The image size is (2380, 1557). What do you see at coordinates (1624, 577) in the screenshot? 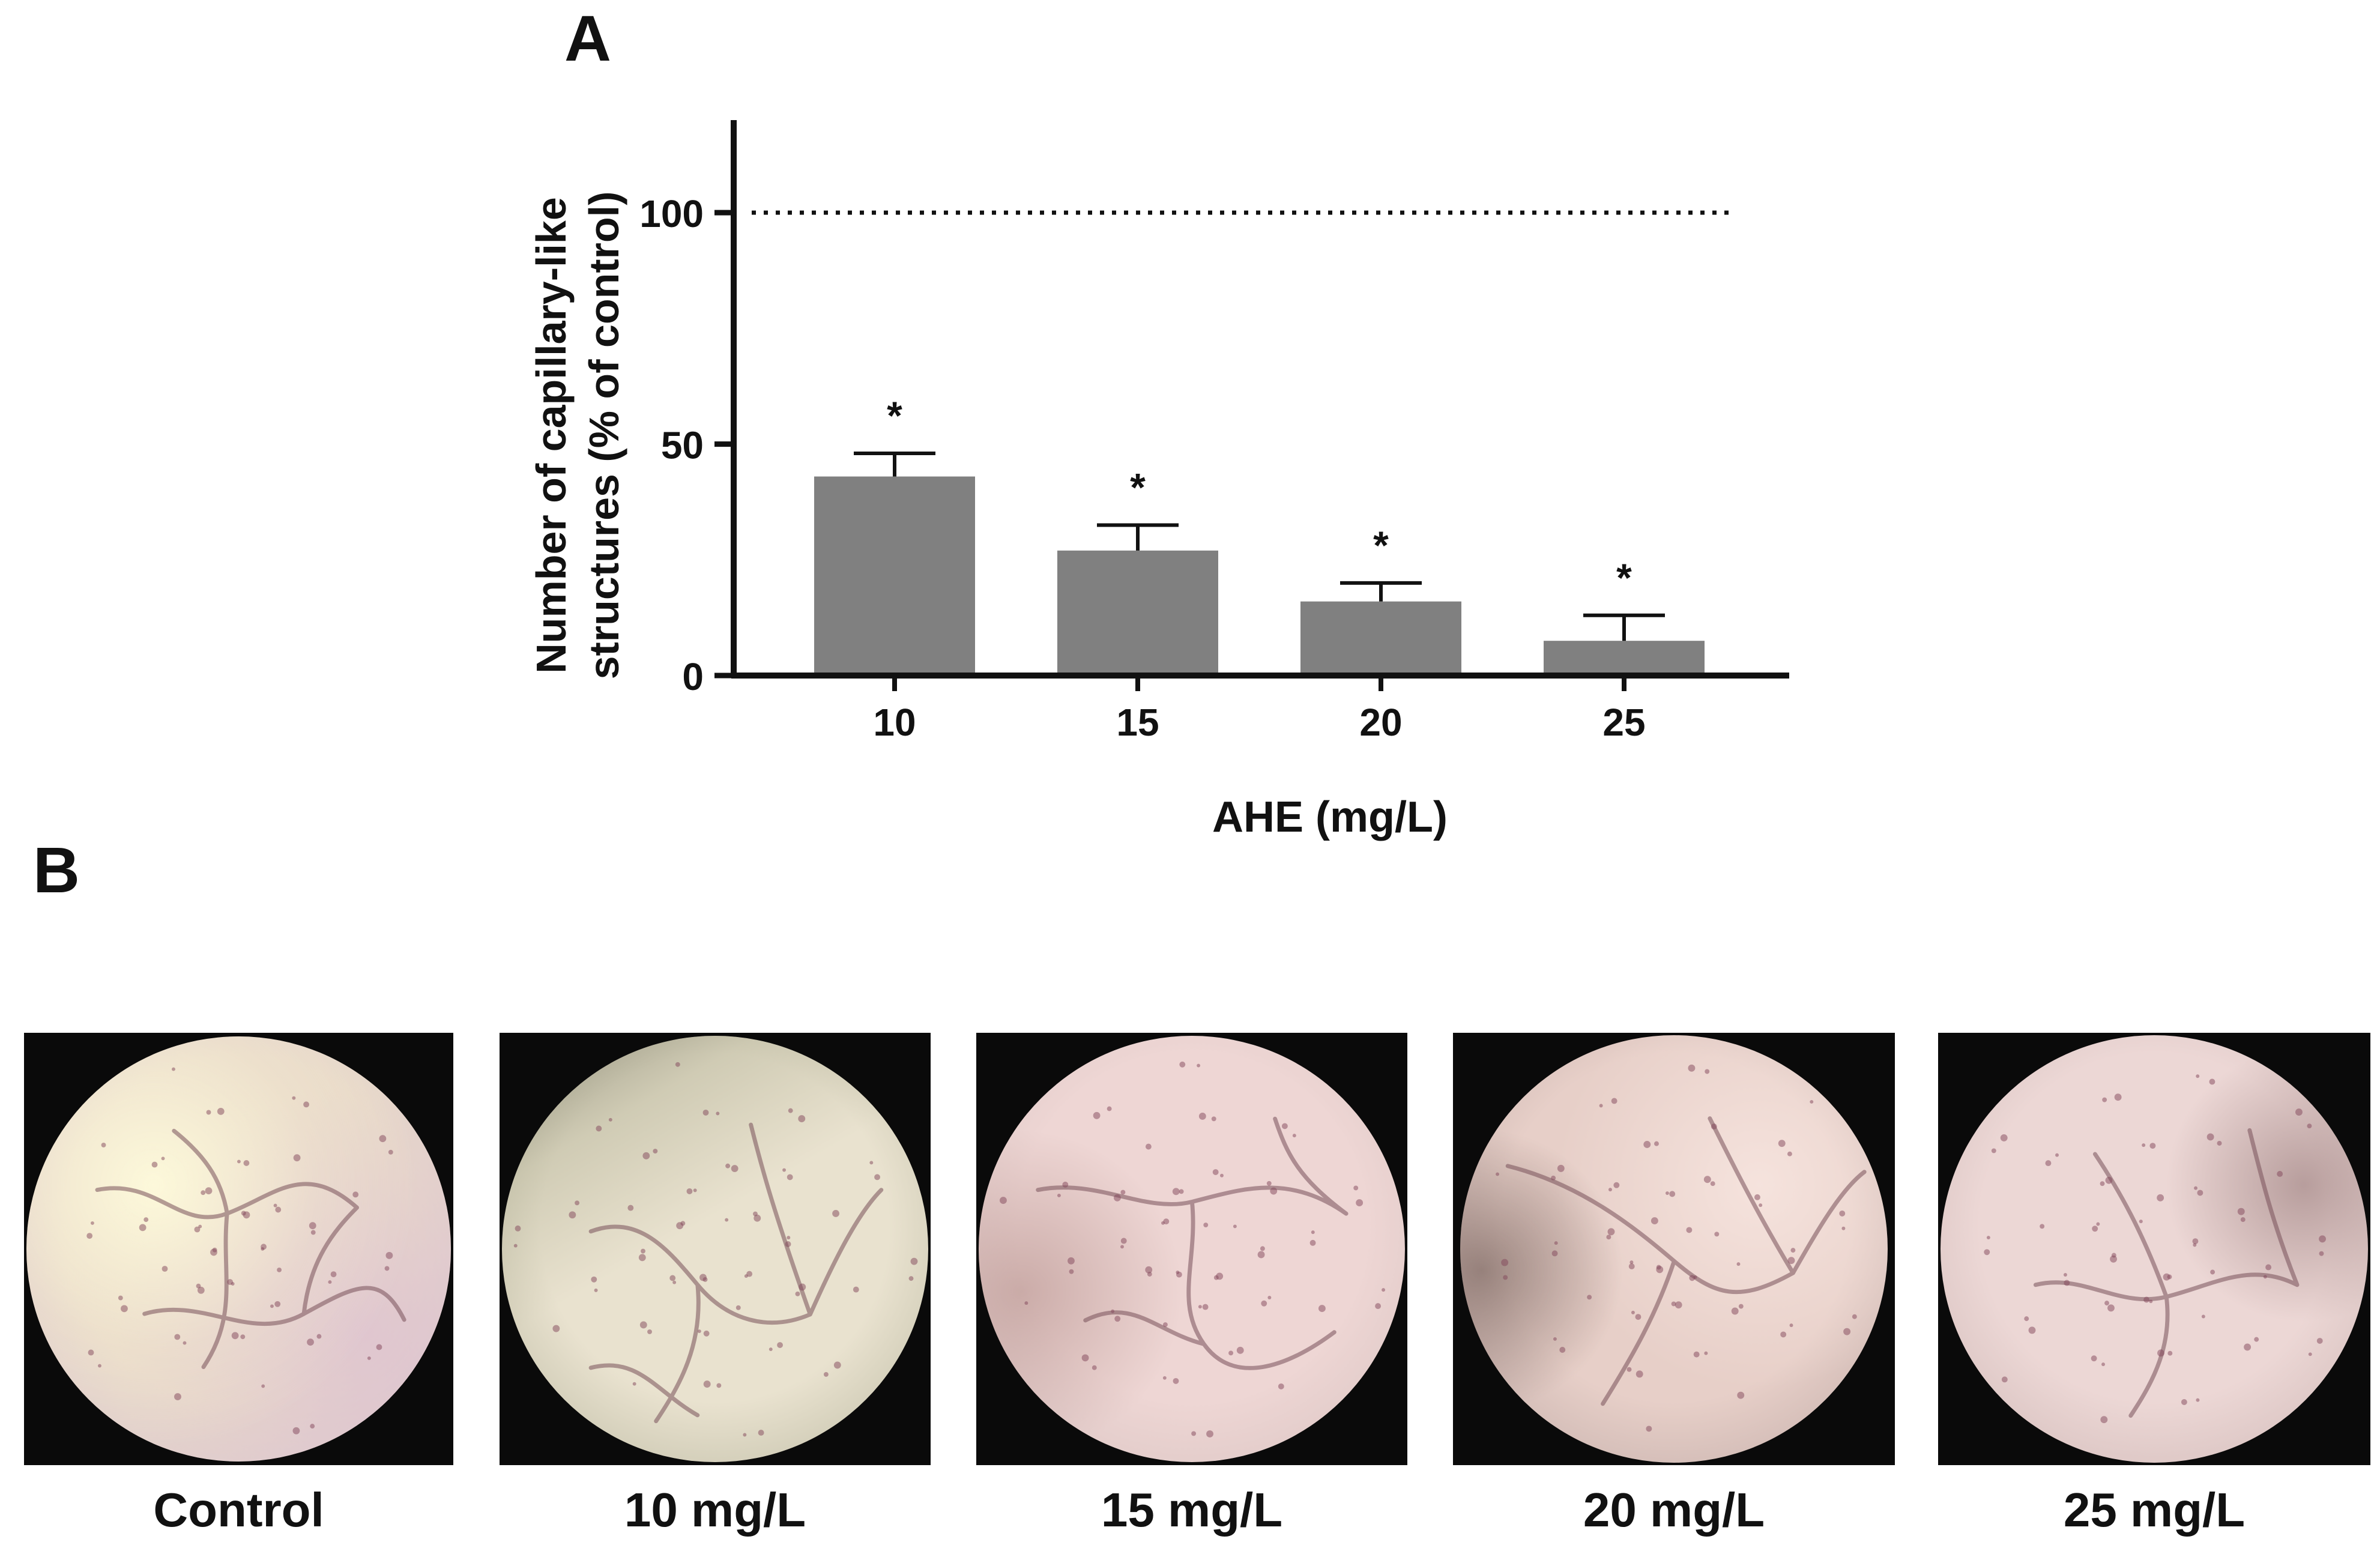
I see `significance-star-25: *` at bounding box center [1624, 577].